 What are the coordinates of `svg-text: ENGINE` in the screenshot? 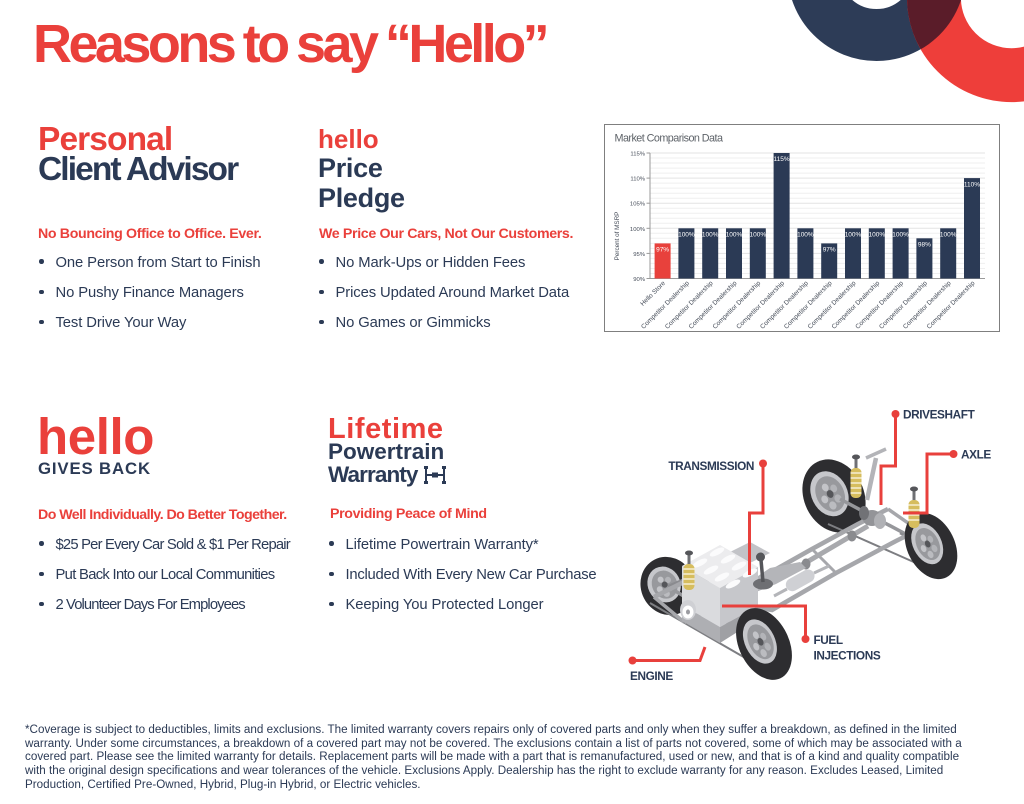 It's located at (651, 676).